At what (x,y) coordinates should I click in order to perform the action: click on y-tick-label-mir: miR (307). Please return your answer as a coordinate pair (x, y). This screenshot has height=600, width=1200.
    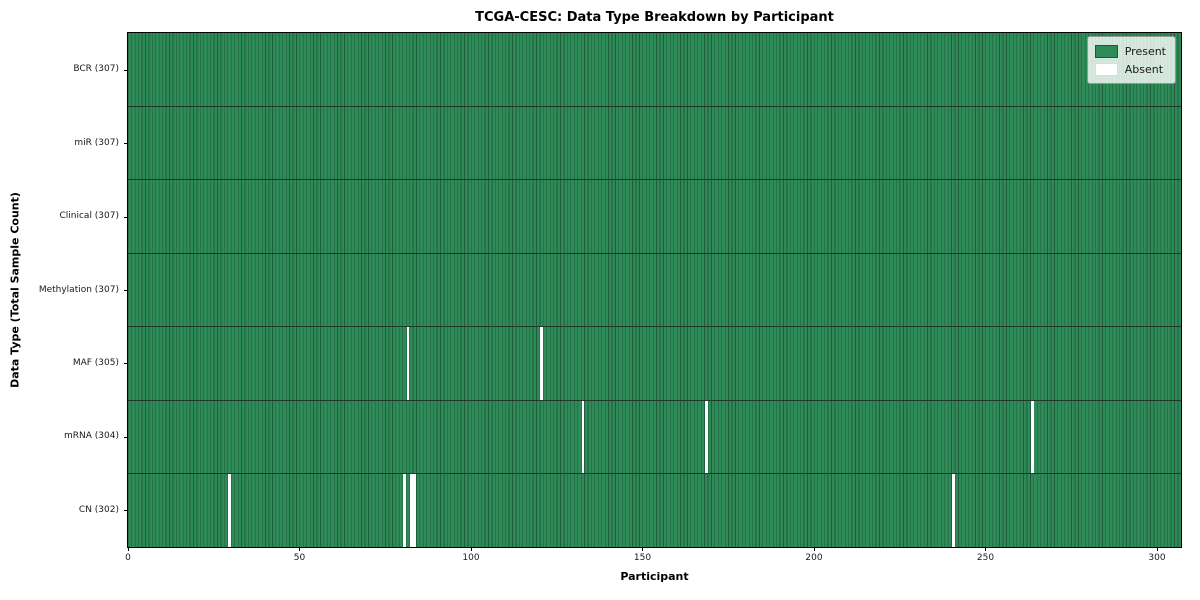
    Looking at the image, I should click on (96, 142).